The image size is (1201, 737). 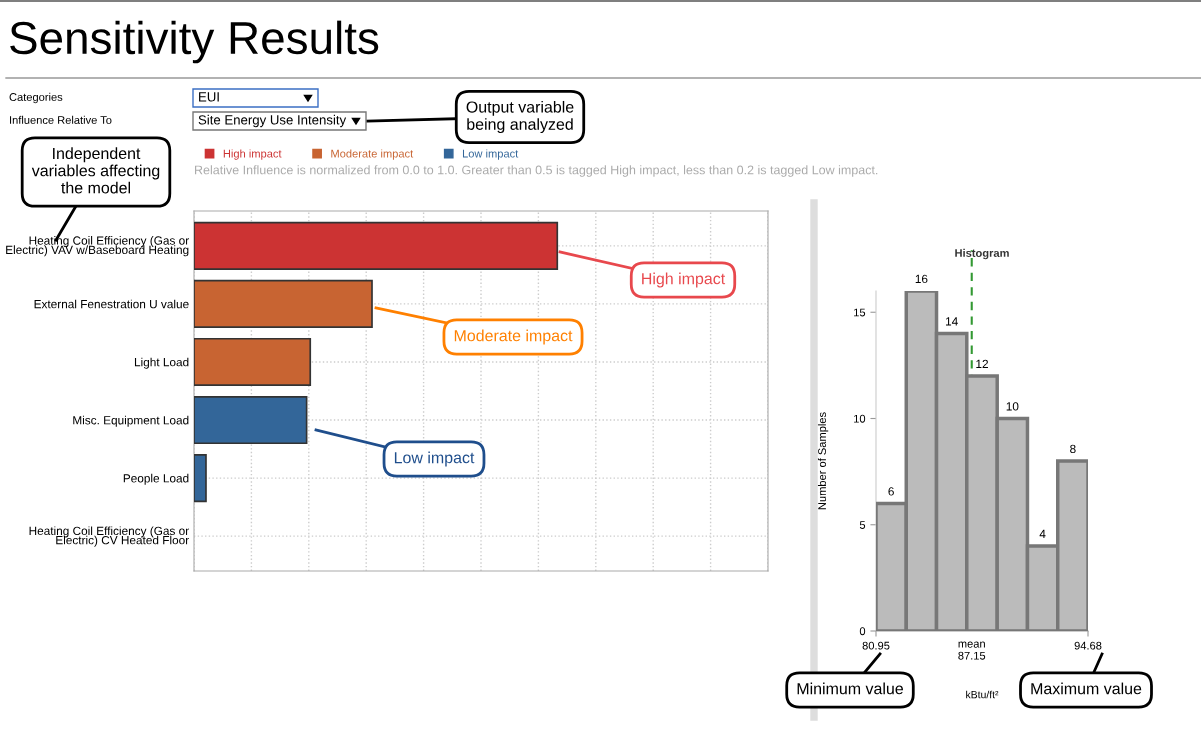 What do you see at coordinates (36, 98) in the screenshot?
I see `text: Categories` at bounding box center [36, 98].